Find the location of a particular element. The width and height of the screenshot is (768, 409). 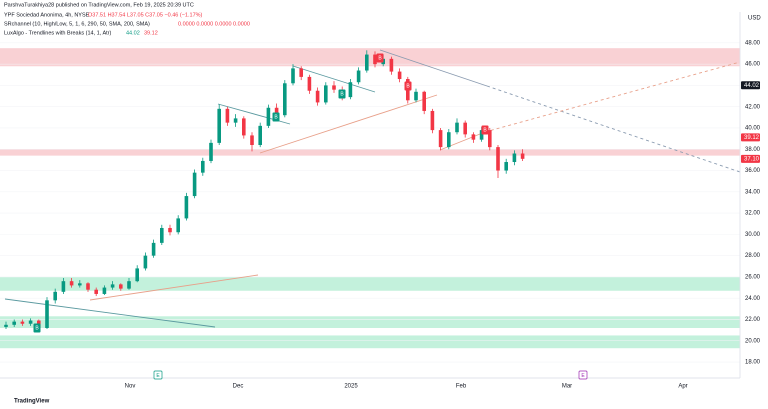

y-tick-label: 18.00 is located at coordinates (753, 363).